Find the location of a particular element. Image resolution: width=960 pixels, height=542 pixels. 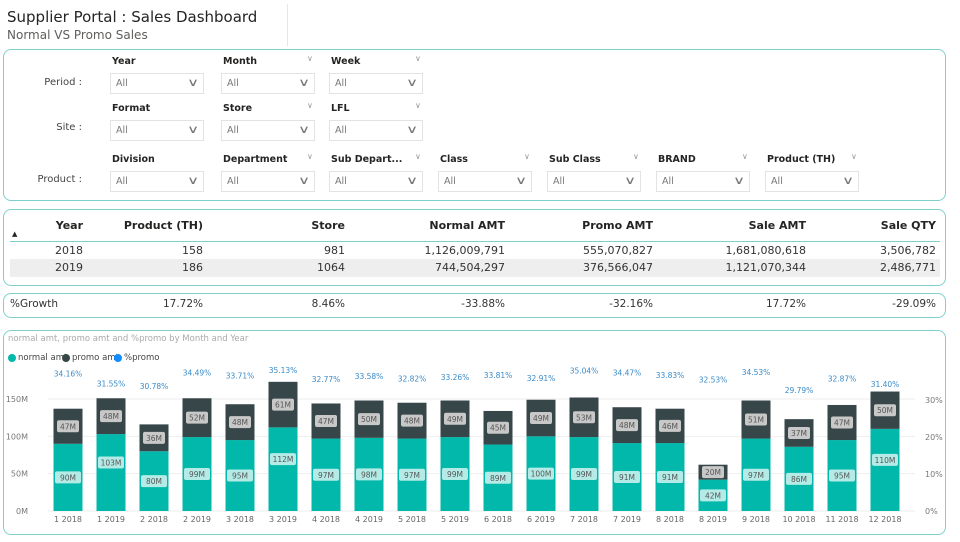

legend-normal: normal amt is located at coordinates (37, 358).